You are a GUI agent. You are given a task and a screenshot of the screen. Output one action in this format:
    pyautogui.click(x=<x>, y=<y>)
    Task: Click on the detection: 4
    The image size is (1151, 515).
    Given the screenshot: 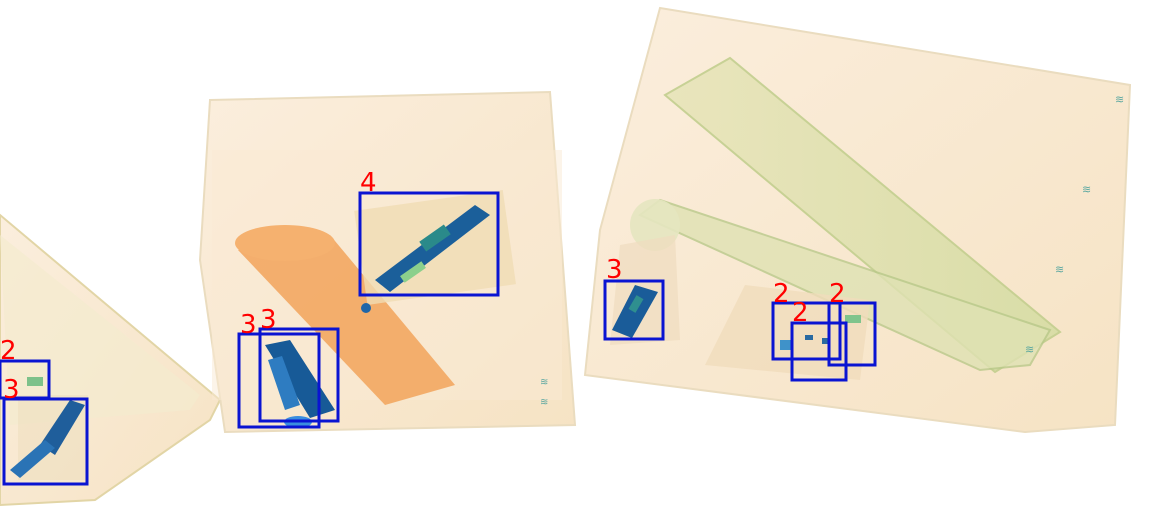 What is the action you would take?
    pyautogui.click(x=429, y=232)
    